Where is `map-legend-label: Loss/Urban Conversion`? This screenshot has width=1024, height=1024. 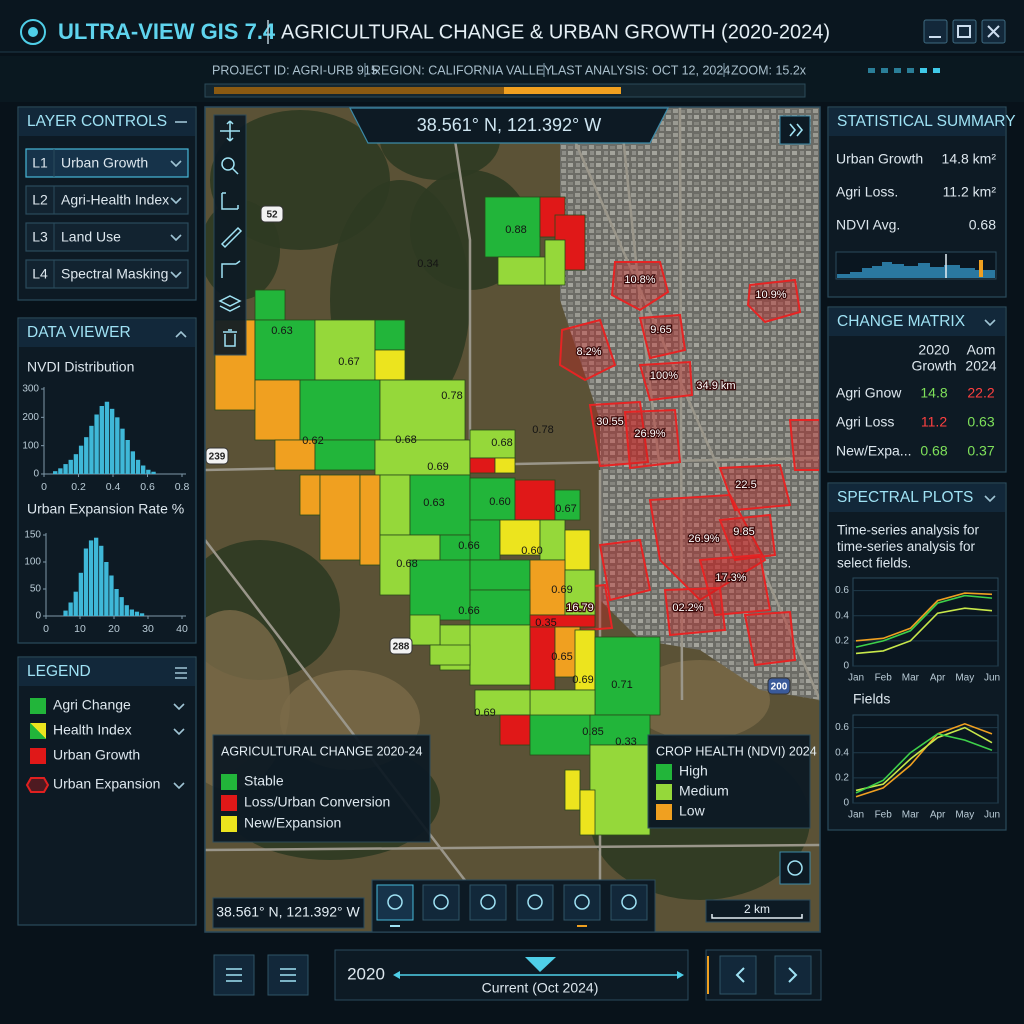
map-legend-label: Loss/Urban Conversion is located at coordinates (317, 802).